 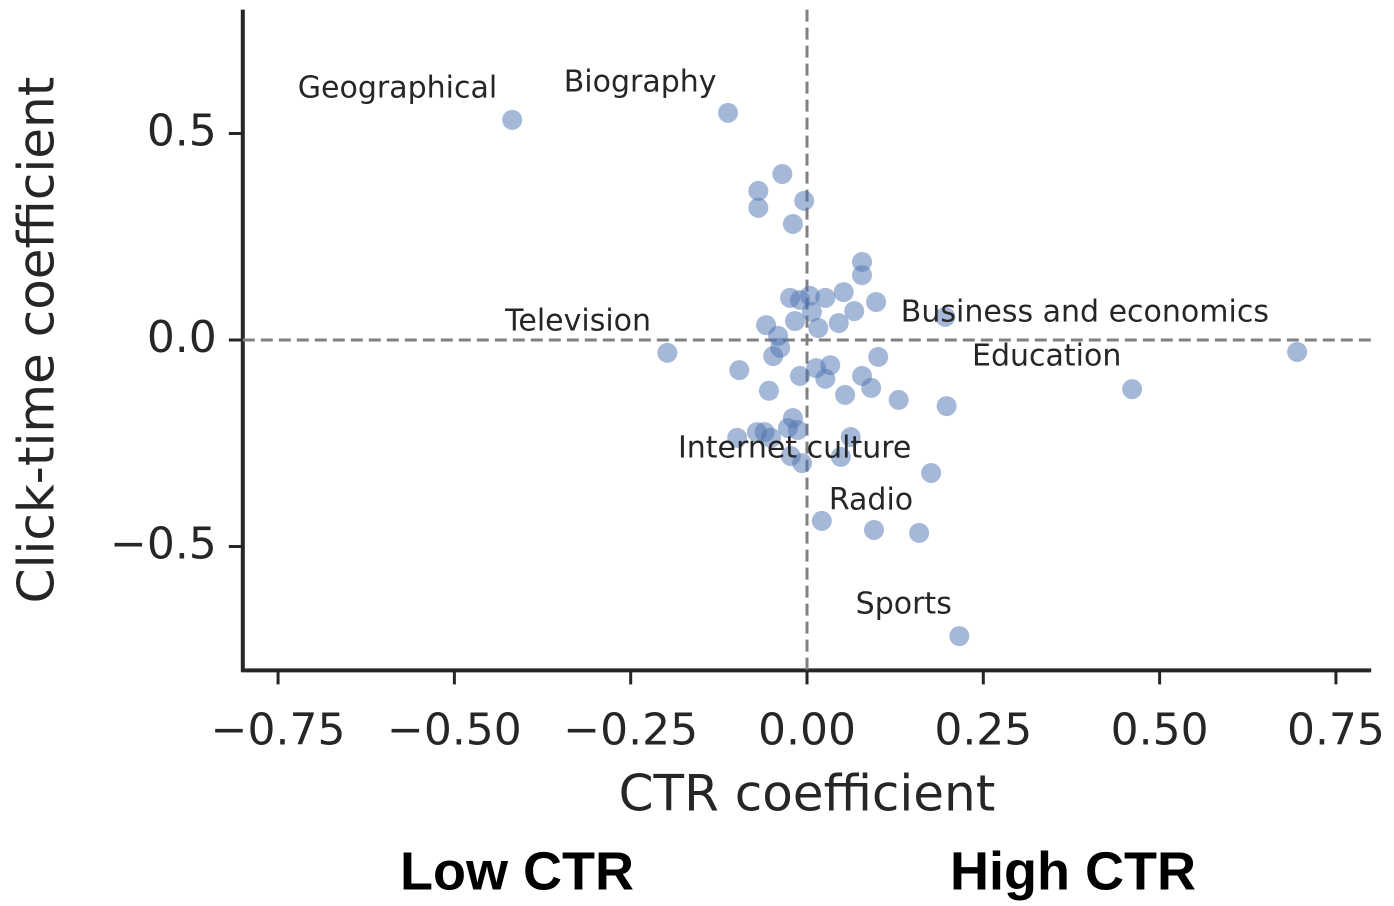 What do you see at coordinates (1160, 729) in the screenshot?
I see `x-tick-label: 0.50` at bounding box center [1160, 729].